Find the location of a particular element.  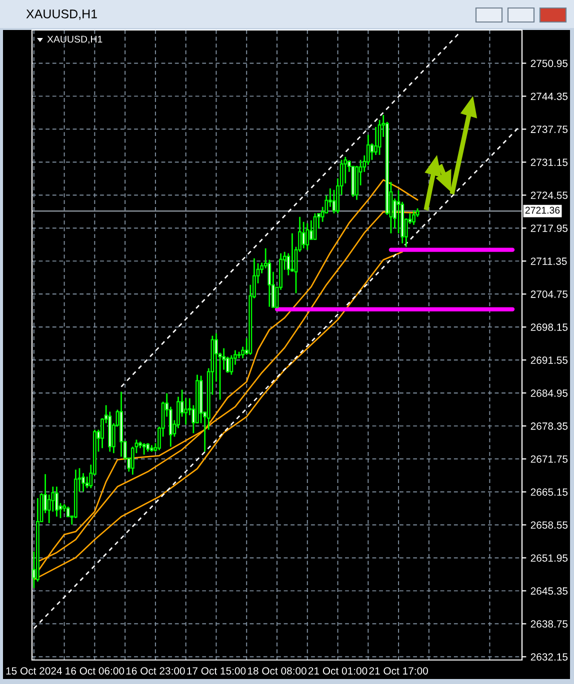

y-tick-label: 2651.95 is located at coordinates (549, 558).